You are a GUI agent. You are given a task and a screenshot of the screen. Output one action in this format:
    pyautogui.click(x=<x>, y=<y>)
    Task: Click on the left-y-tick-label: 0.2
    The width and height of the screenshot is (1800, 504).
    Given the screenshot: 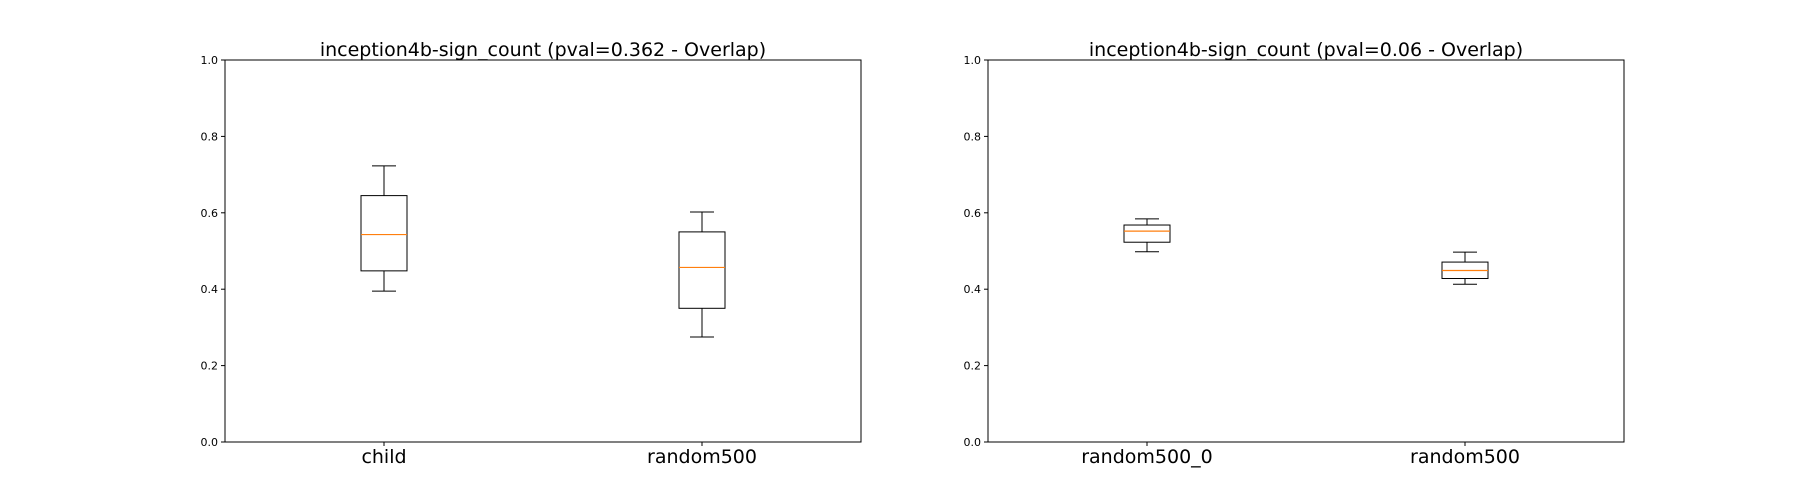 What is the action you would take?
    pyautogui.click(x=210, y=366)
    